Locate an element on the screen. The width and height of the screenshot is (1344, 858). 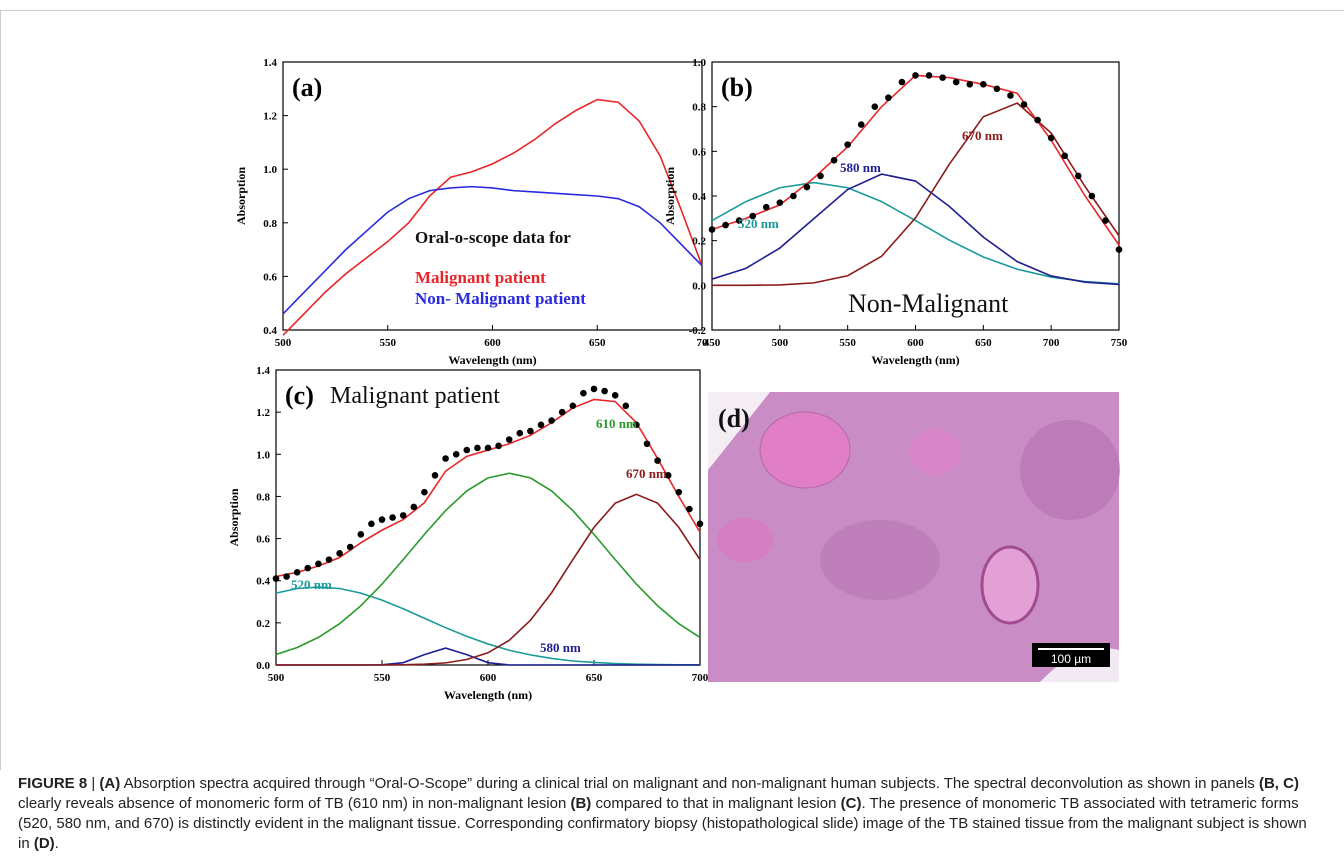
caption-run: compared to that in malignant lesion is located at coordinates (716, 803).